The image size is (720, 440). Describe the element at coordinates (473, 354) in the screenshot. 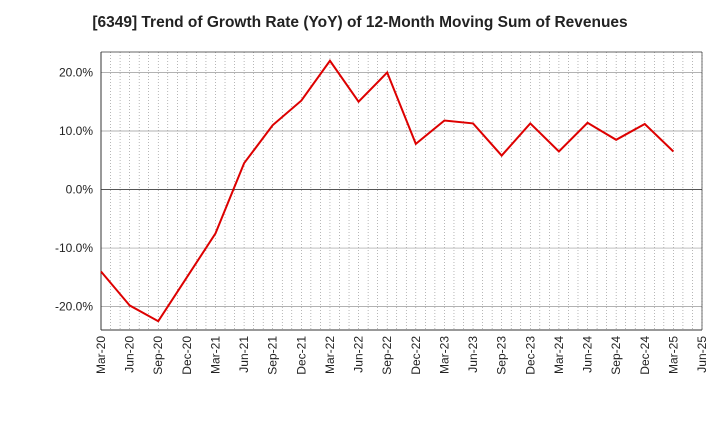

I see `x-tick-label: Jun-23` at that location.